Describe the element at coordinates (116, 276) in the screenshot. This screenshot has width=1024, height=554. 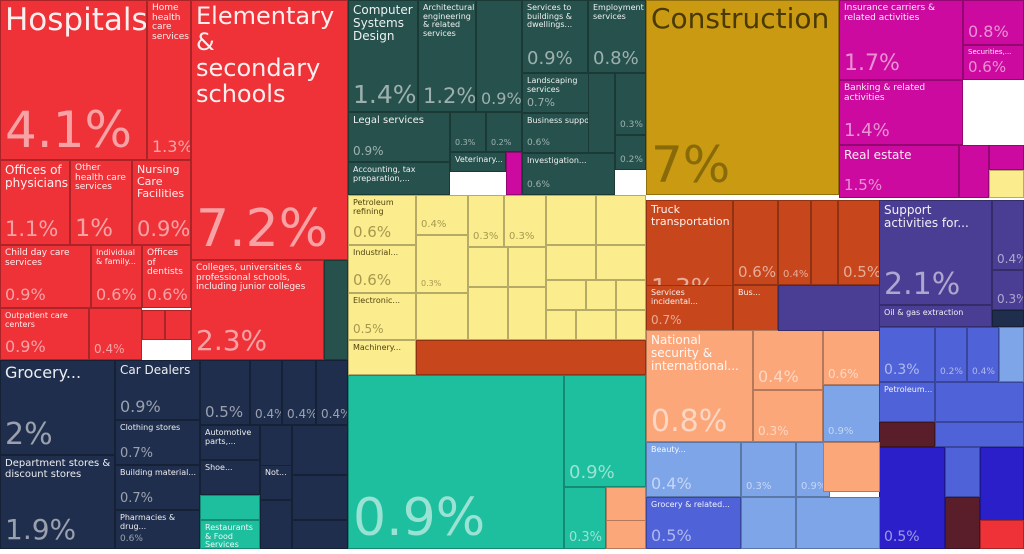
I see `treemap-cell: Individual & family... 0.6%` at that location.